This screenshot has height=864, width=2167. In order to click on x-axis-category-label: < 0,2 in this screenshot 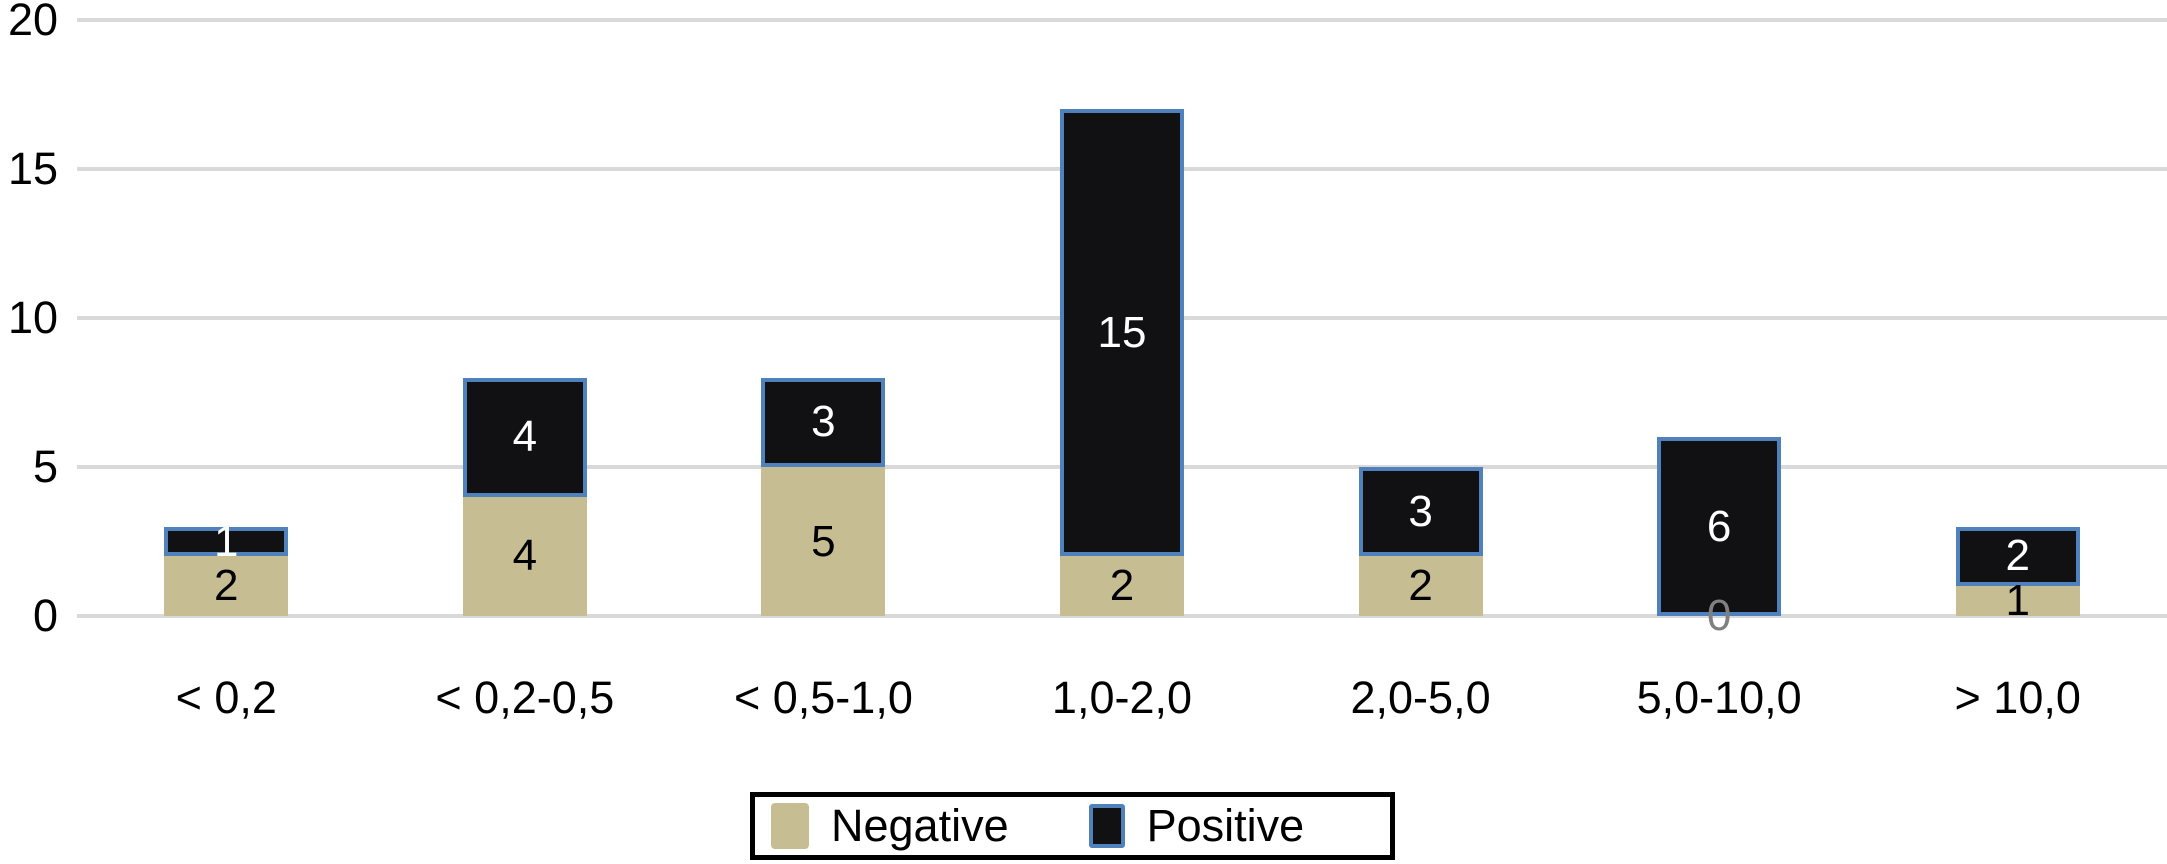, I will do `click(226, 697)`.